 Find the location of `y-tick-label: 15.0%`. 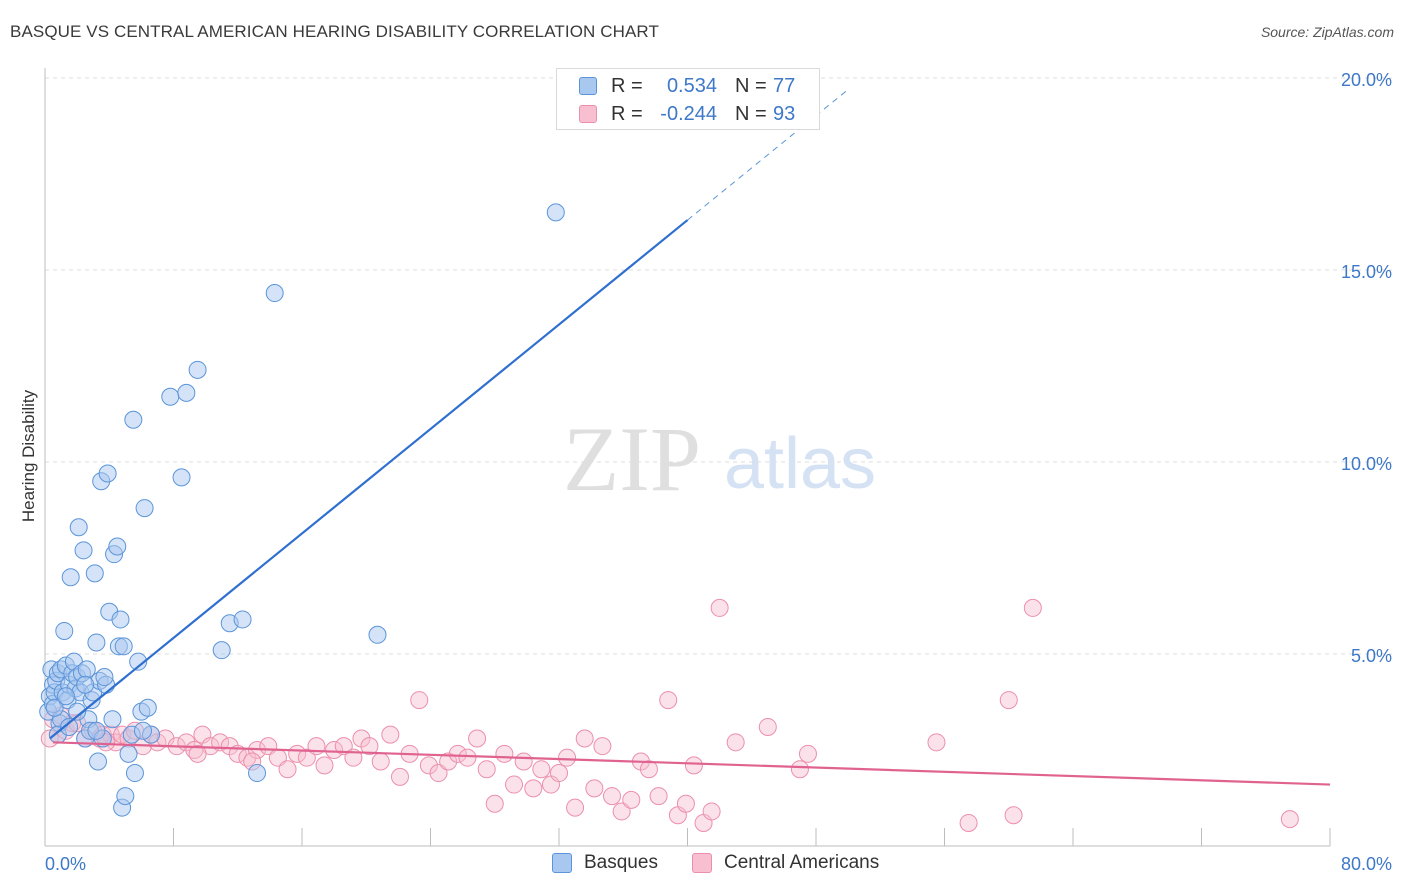

y-tick-label: 15.0% is located at coordinates (1366, 272).